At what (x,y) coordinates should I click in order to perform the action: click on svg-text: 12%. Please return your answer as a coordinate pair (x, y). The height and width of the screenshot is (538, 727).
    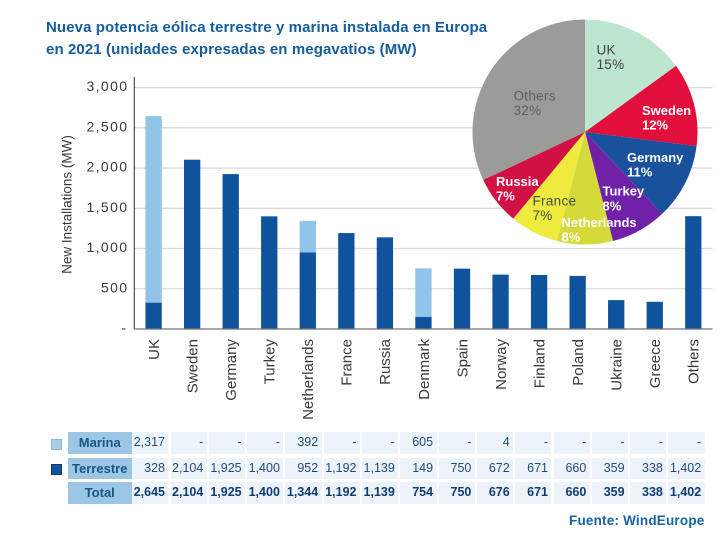
    Looking at the image, I should click on (655, 125).